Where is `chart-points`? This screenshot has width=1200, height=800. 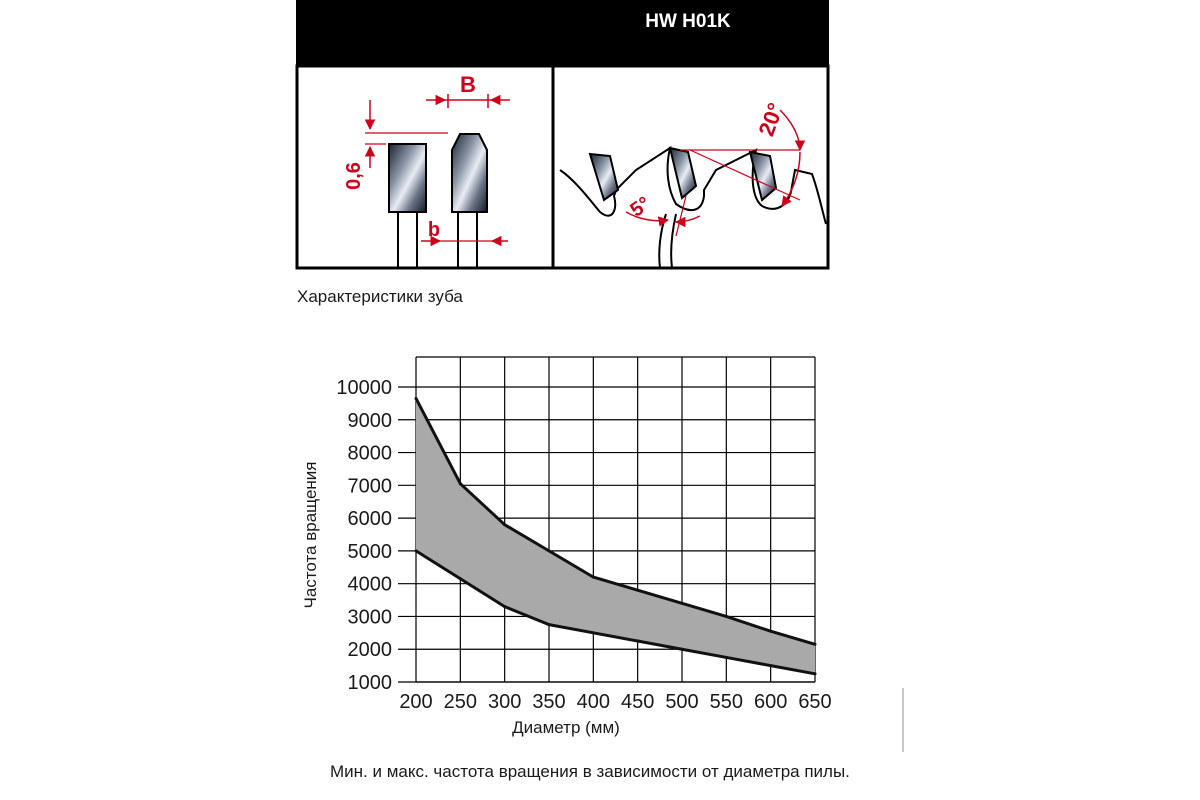
chart-points is located at coordinates (615, 536).